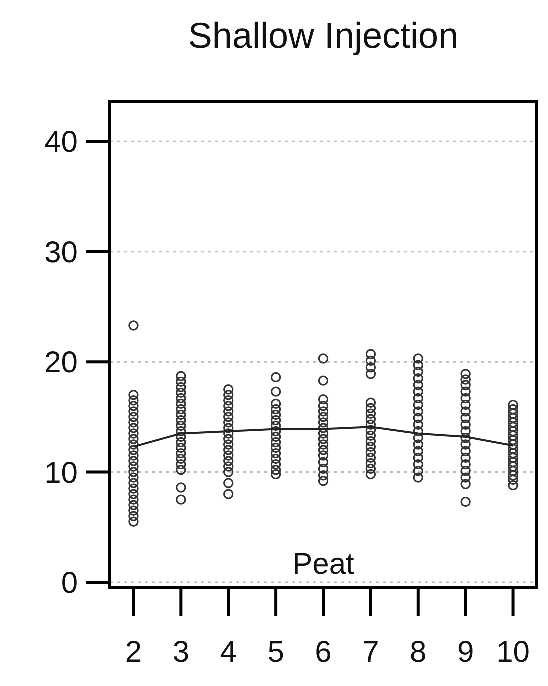 The height and width of the screenshot is (686, 548). Describe the element at coordinates (228, 652) in the screenshot. I see `x-tick-label: 4` at that location.